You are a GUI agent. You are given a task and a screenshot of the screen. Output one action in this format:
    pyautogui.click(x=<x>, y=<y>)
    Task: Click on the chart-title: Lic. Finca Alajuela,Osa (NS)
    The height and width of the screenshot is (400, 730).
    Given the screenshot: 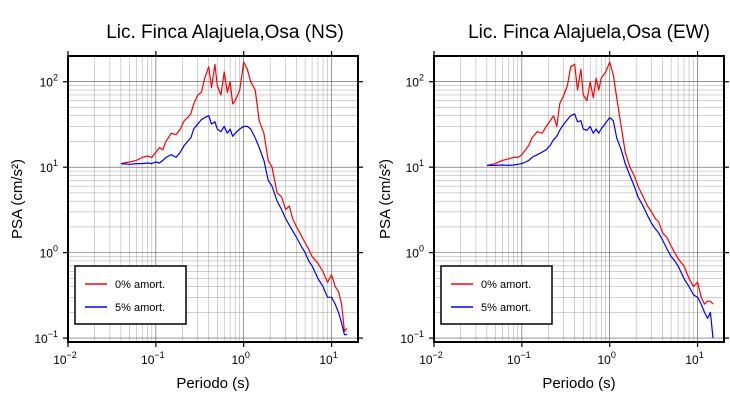 What is the action you would take?
    pyautogui.click(x=225, y=32)
    